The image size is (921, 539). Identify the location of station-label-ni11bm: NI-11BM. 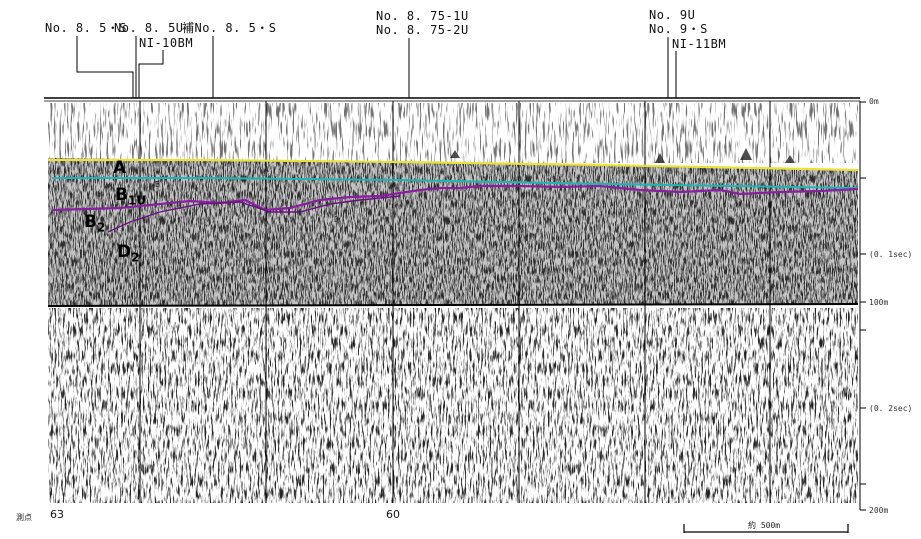
(699, 44).